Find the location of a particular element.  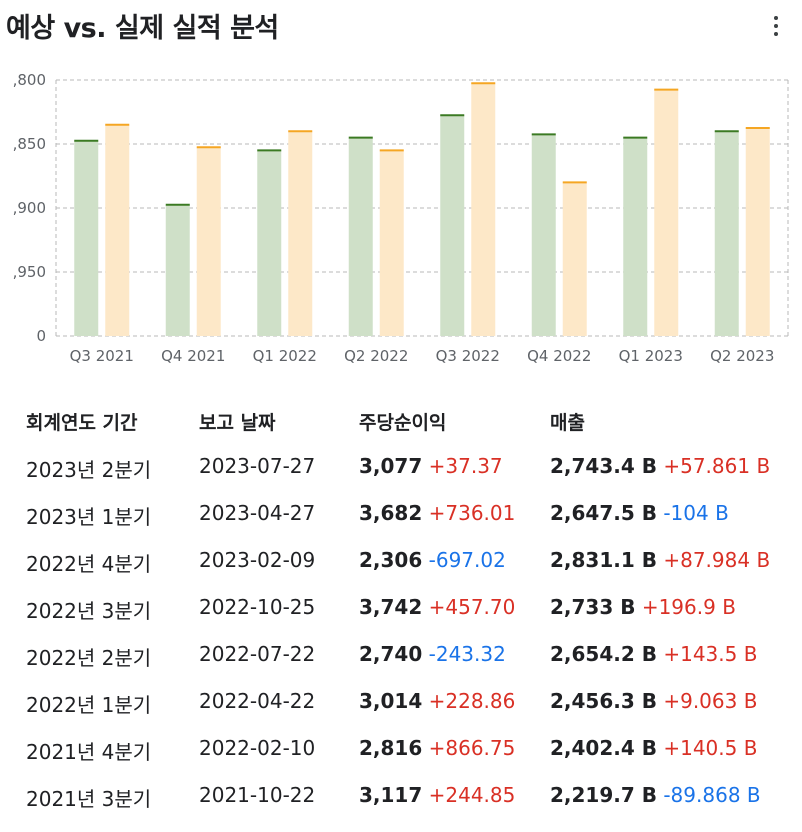

revenue-value: 2,654.2 B is located at coordinates (603, 654).